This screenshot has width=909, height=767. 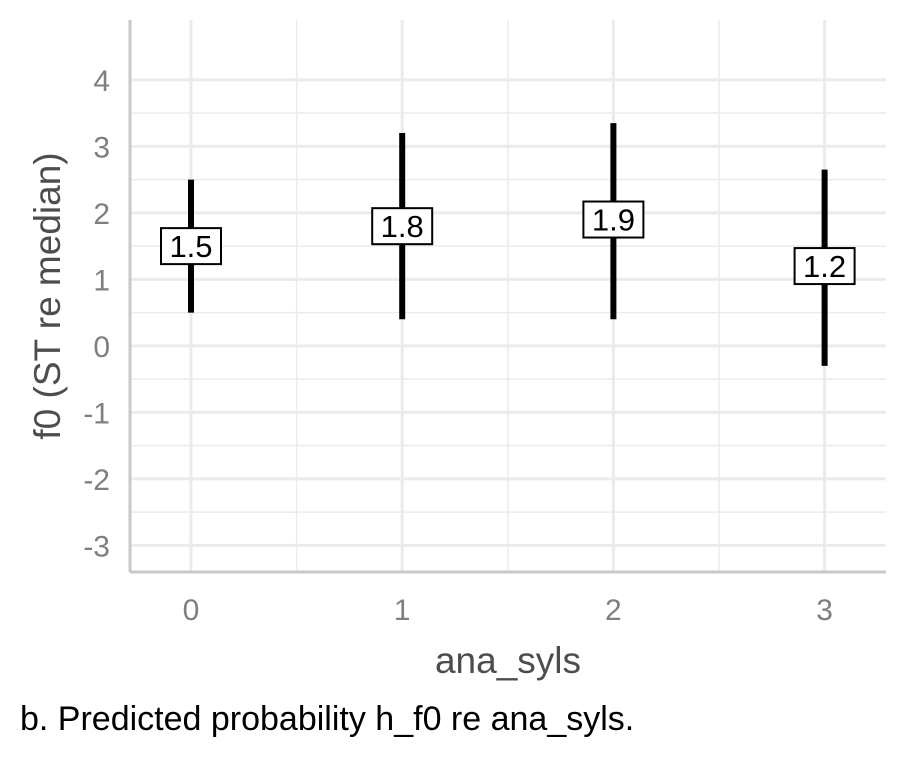 What do you see at coordinates (824, 610) in the screenshot?
I see `x-tick-label: 3` at bounding box center [824, 610].